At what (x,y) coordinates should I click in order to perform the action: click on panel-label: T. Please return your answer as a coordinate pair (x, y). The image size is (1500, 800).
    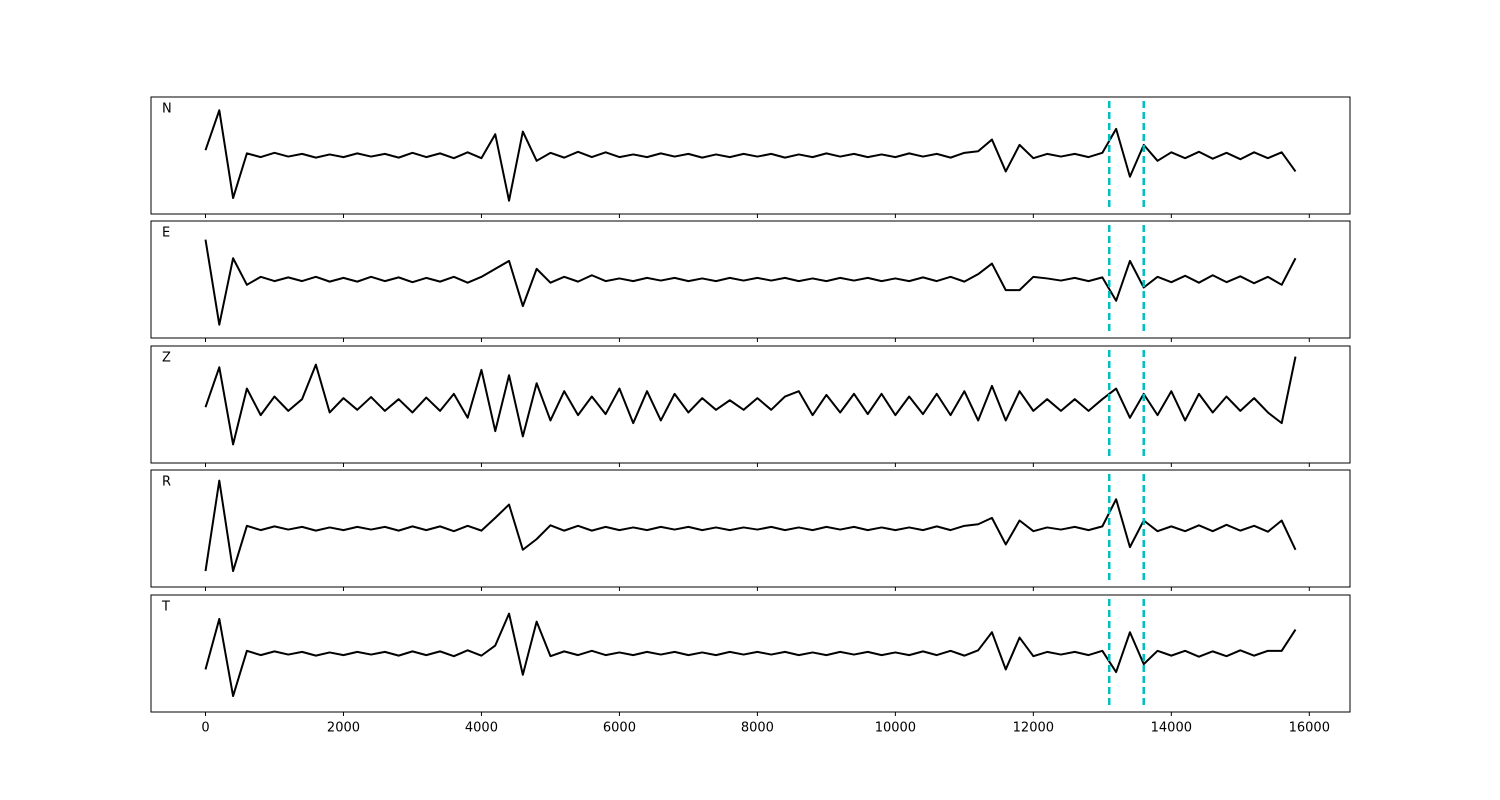
    Looking at the image, I should click on (165, 607).